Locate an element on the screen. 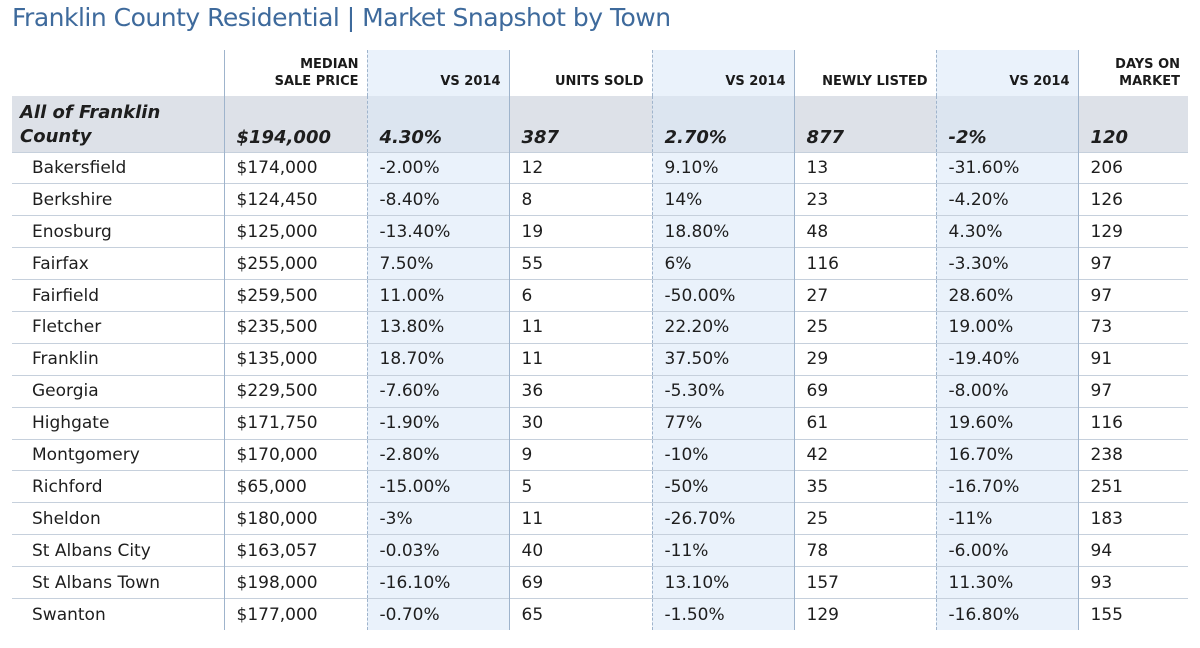 The width and height of the screenshot is (1200, 648). listed-vs-2014-cell: -3.30% is located at coordinates (1006, 263).